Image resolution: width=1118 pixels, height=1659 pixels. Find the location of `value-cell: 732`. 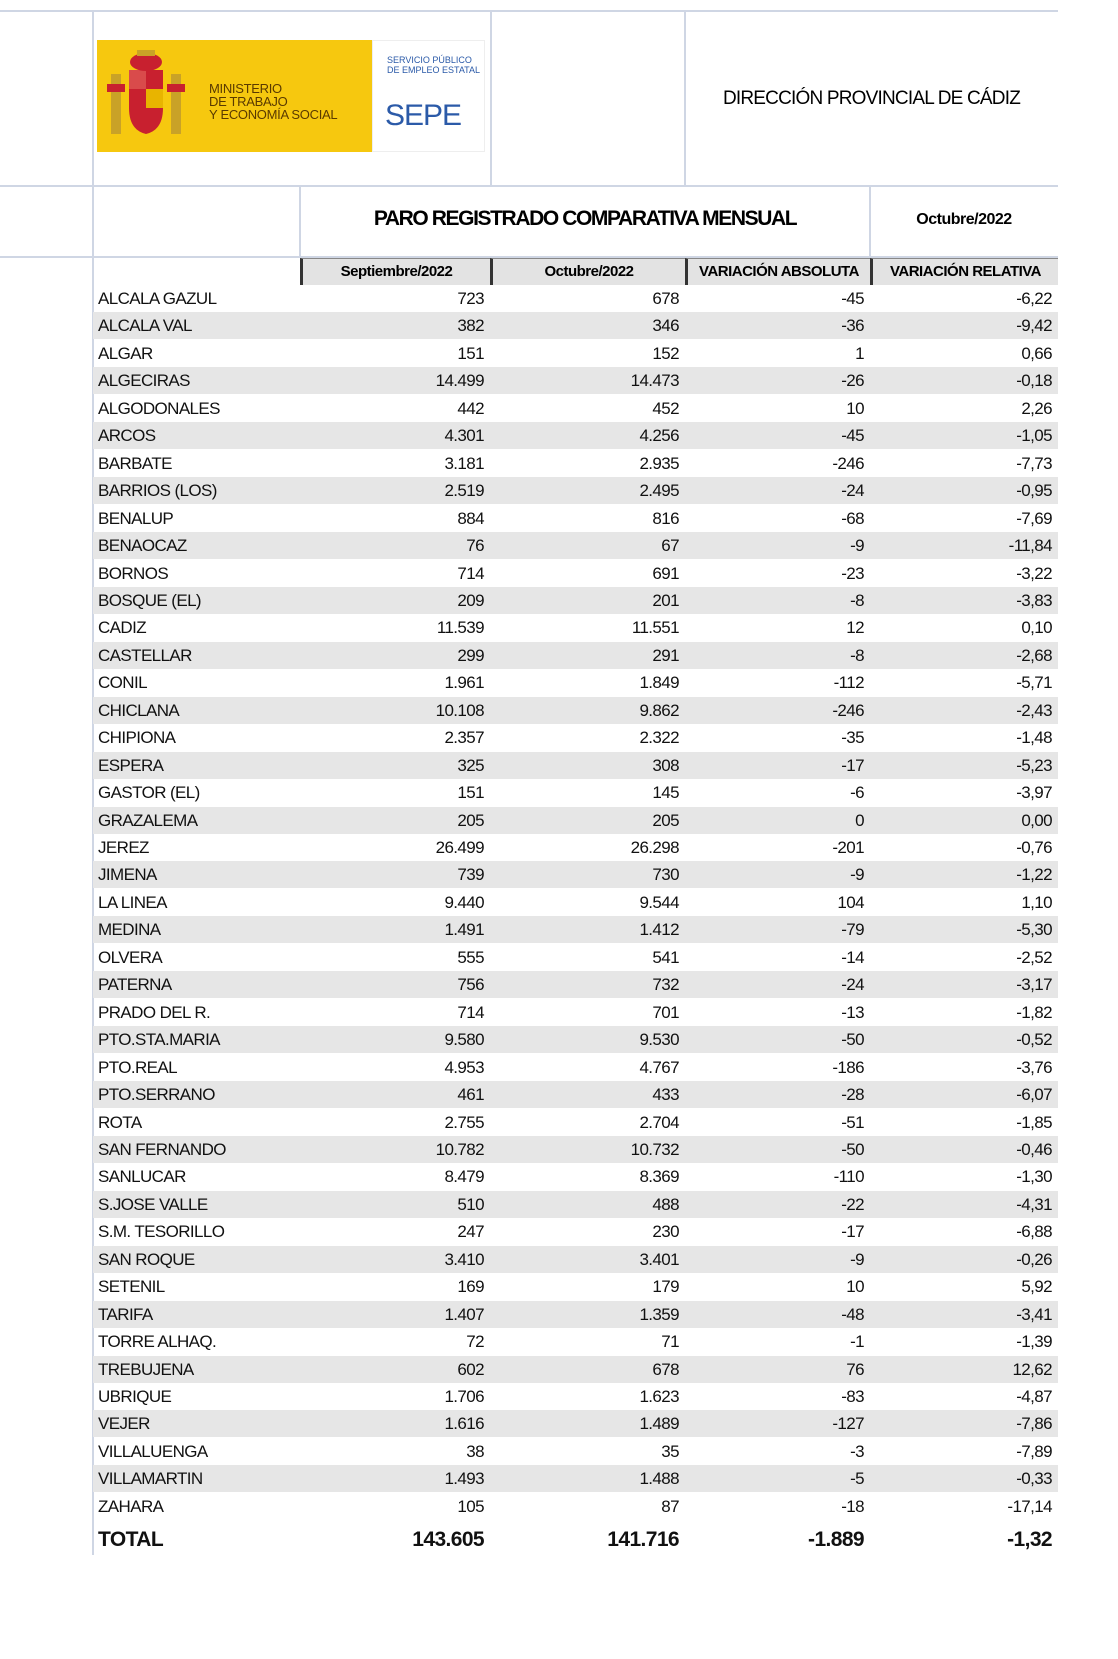

value-cell: 732 is located at coordinates (665, 985).